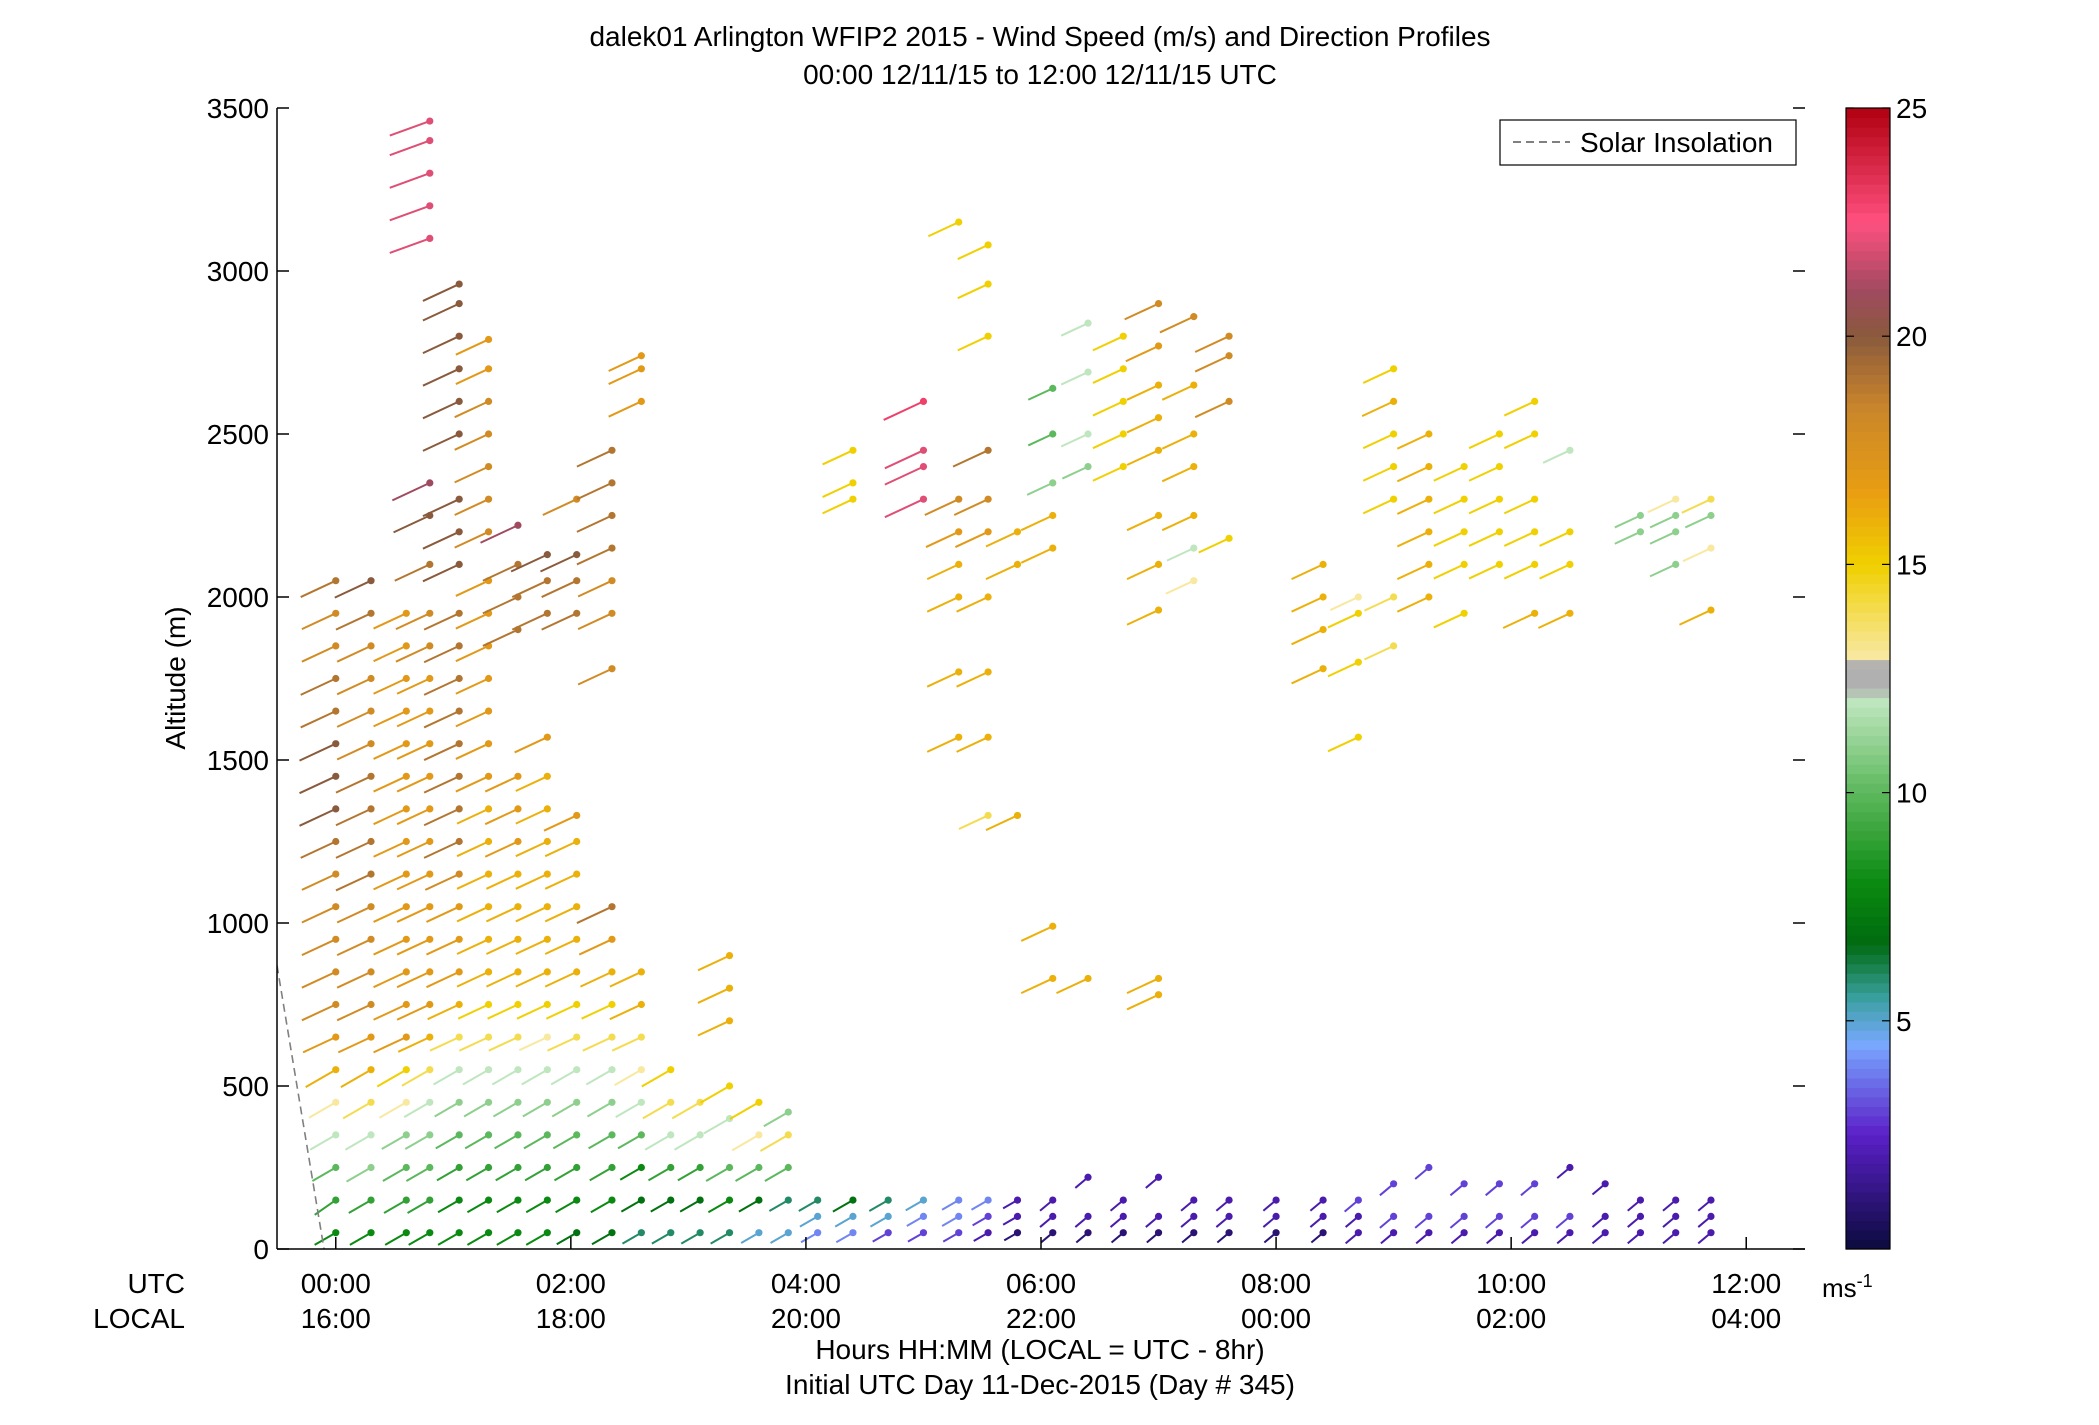 This screenshot has height=1425, width=2099. I want to click on y-axis-label: Altitude (m), so click(175, 677).